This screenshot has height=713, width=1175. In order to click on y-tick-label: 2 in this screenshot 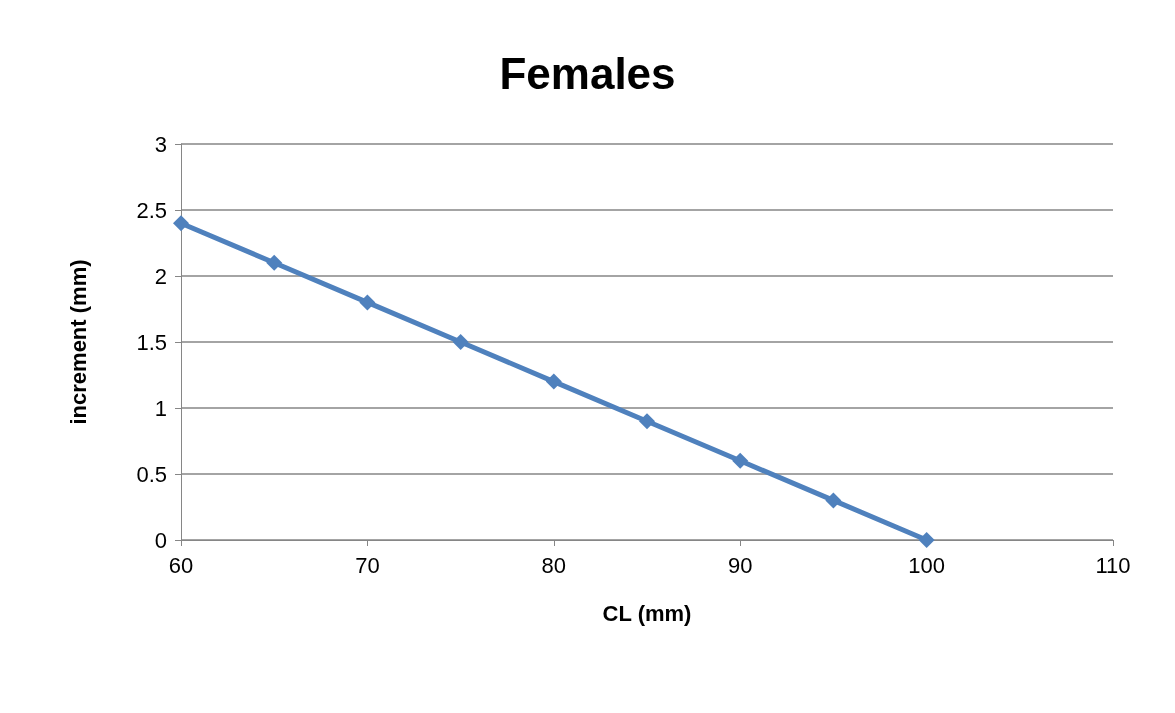, I will do `click(160, 276)`.